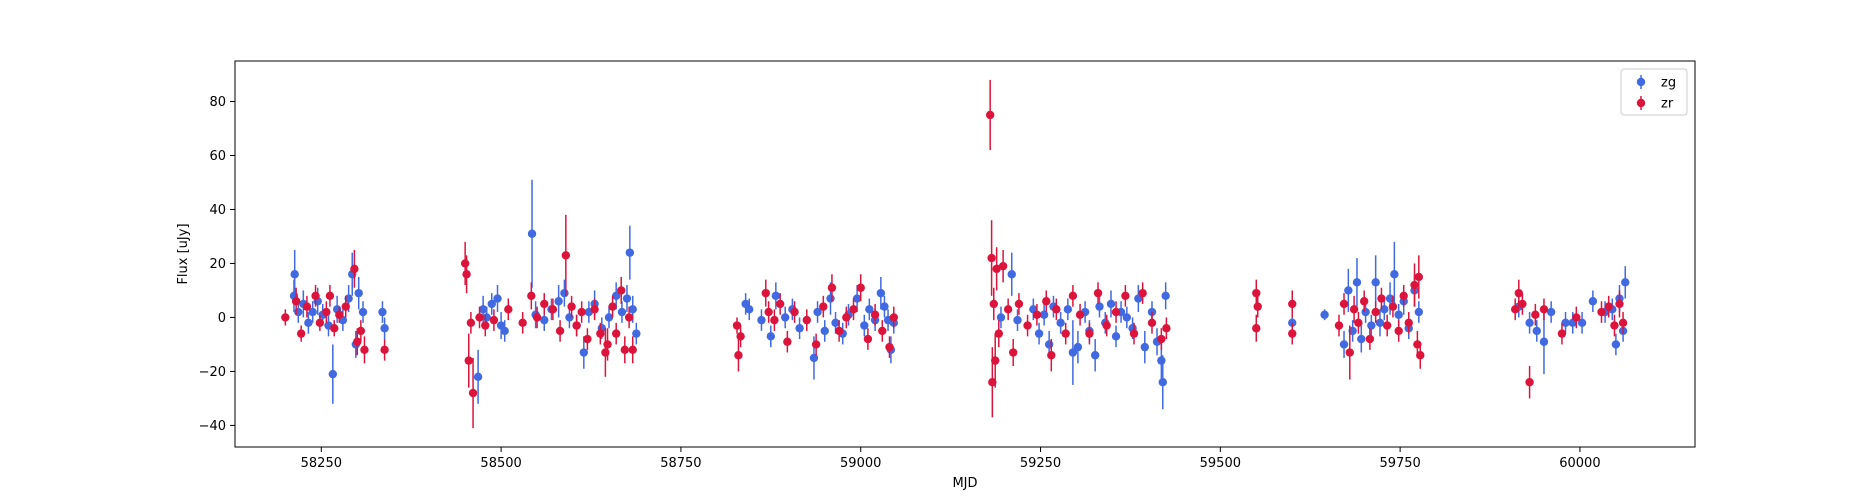 The height and width of the screenshot is (504, 1875). What do you see at coordinates (1654, 92) in the screenshot?
I see `legend: zg zr` at bounding box center [1654, 92].